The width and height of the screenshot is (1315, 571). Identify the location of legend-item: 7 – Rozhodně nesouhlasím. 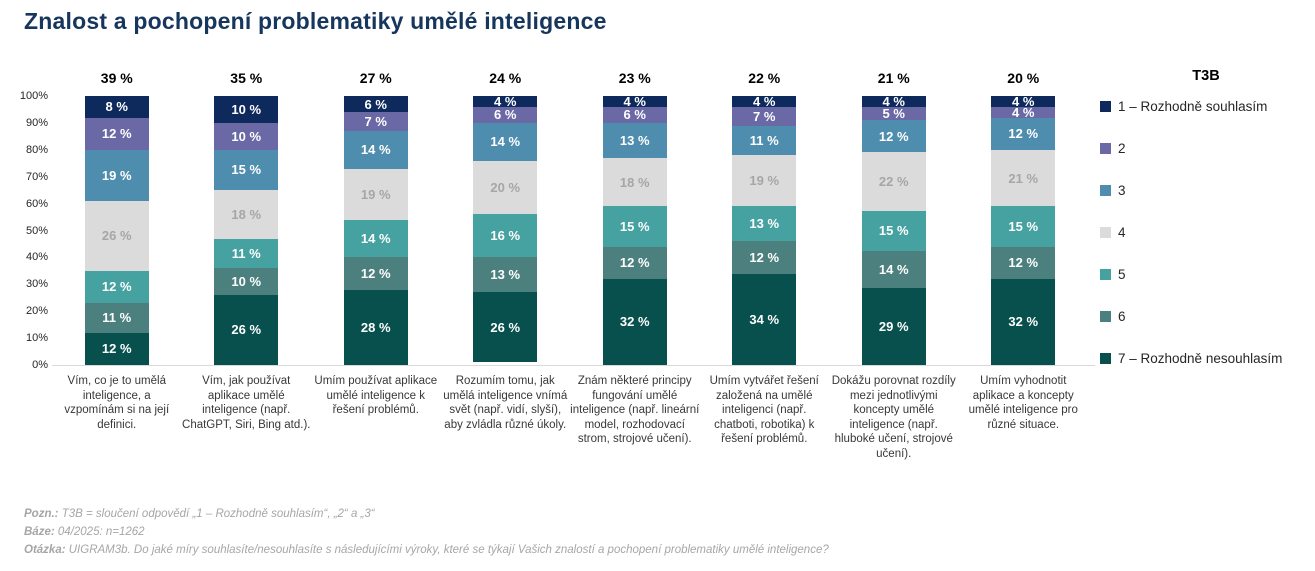
(1206, 358).